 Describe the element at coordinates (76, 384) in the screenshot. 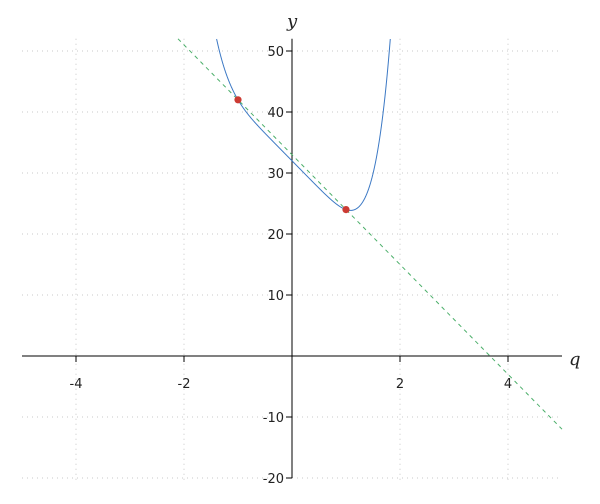

I see `x-tick-label: -4` at that location.